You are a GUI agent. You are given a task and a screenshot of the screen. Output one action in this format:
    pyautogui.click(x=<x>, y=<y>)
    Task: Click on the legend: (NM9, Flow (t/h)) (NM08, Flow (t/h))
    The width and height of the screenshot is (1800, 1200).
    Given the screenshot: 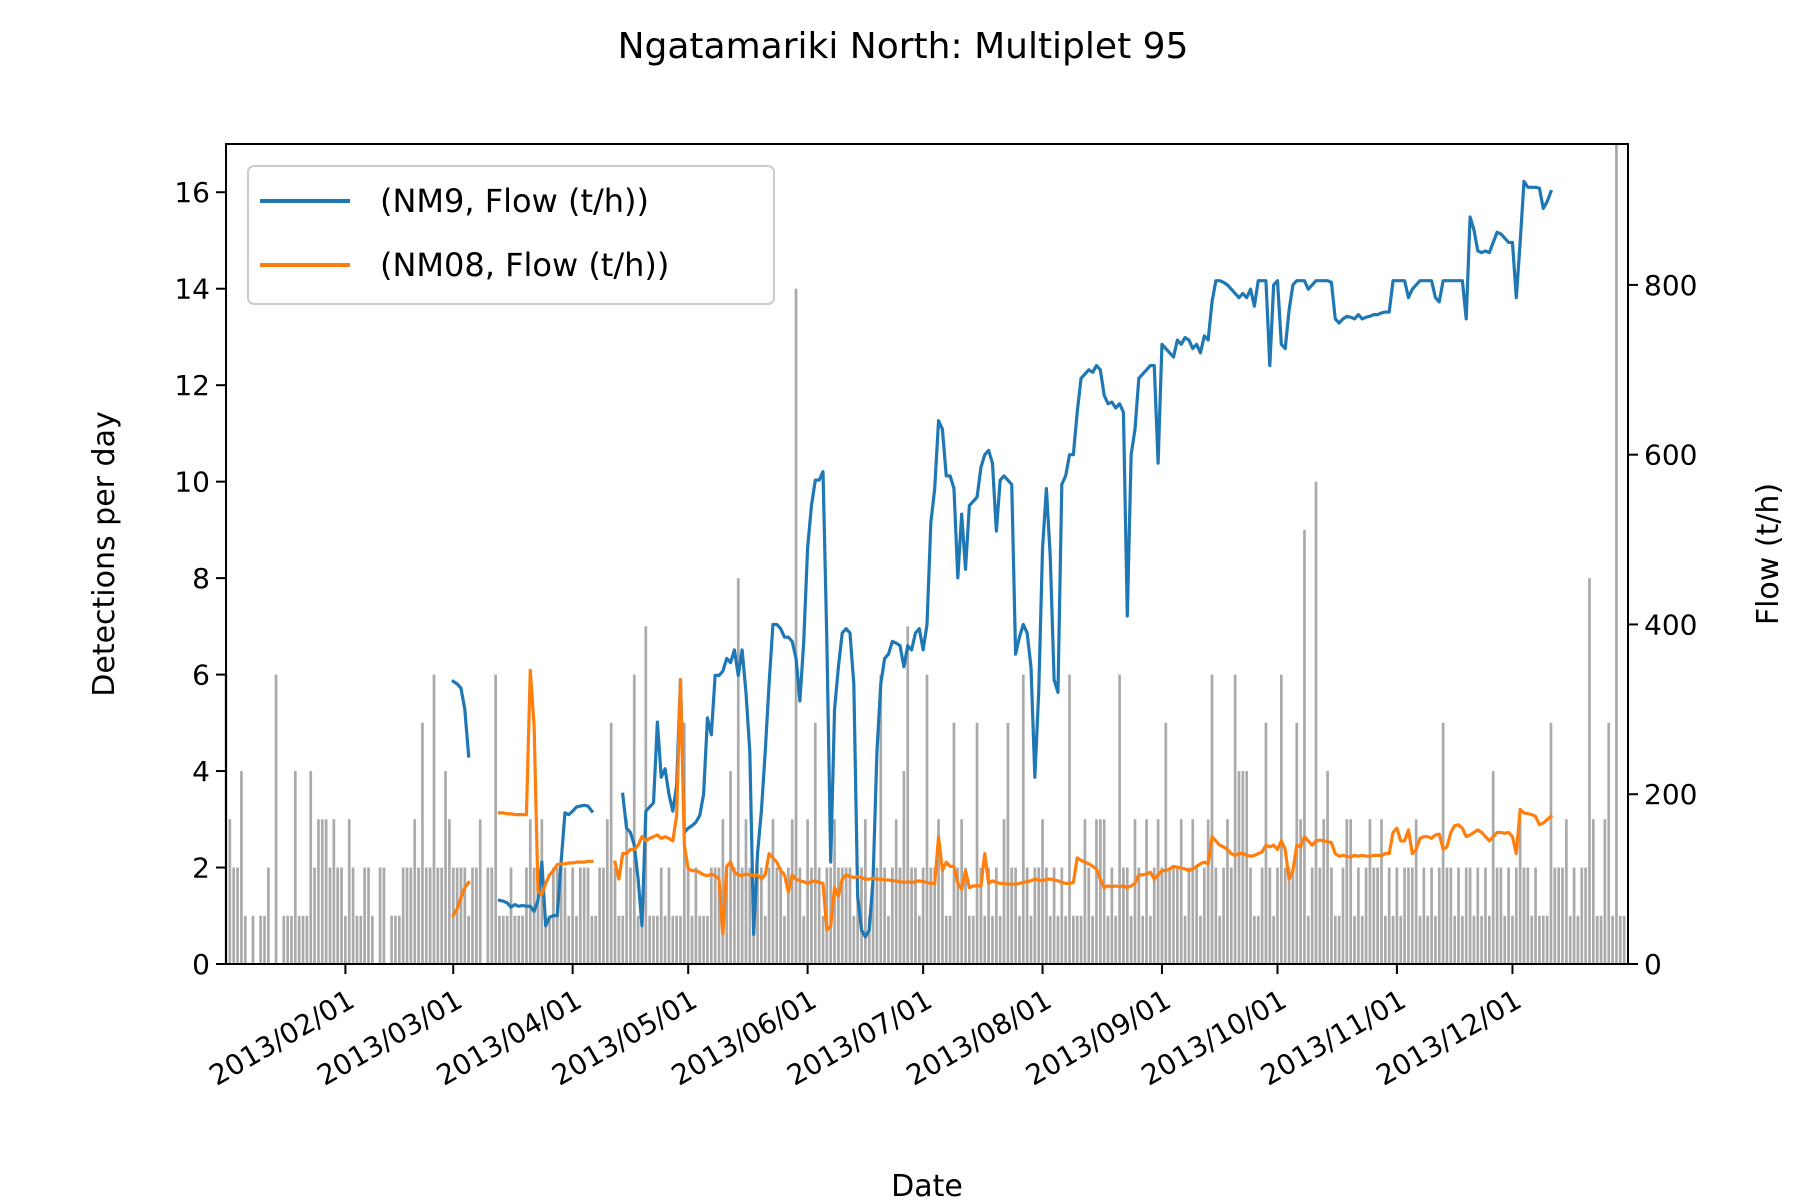 What is the action you would take?
    pyautogui.click(x=511, y=235)
    